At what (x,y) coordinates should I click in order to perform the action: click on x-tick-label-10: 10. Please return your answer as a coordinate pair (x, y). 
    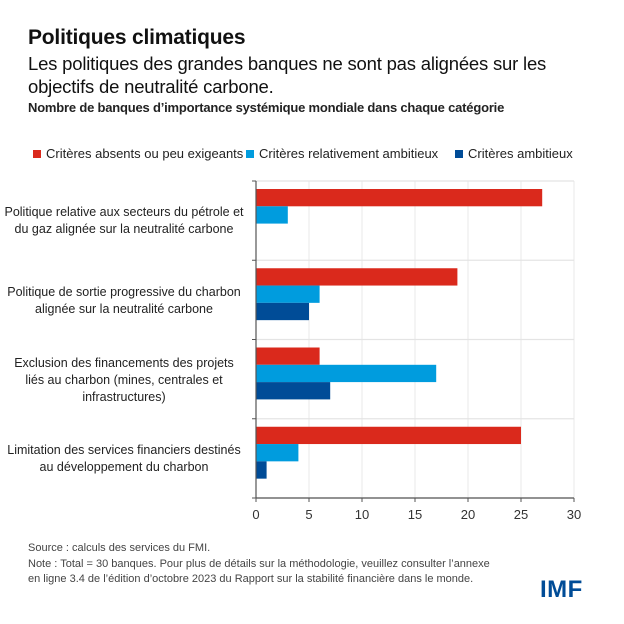
    Looking at the image, I should click on (362, 514).